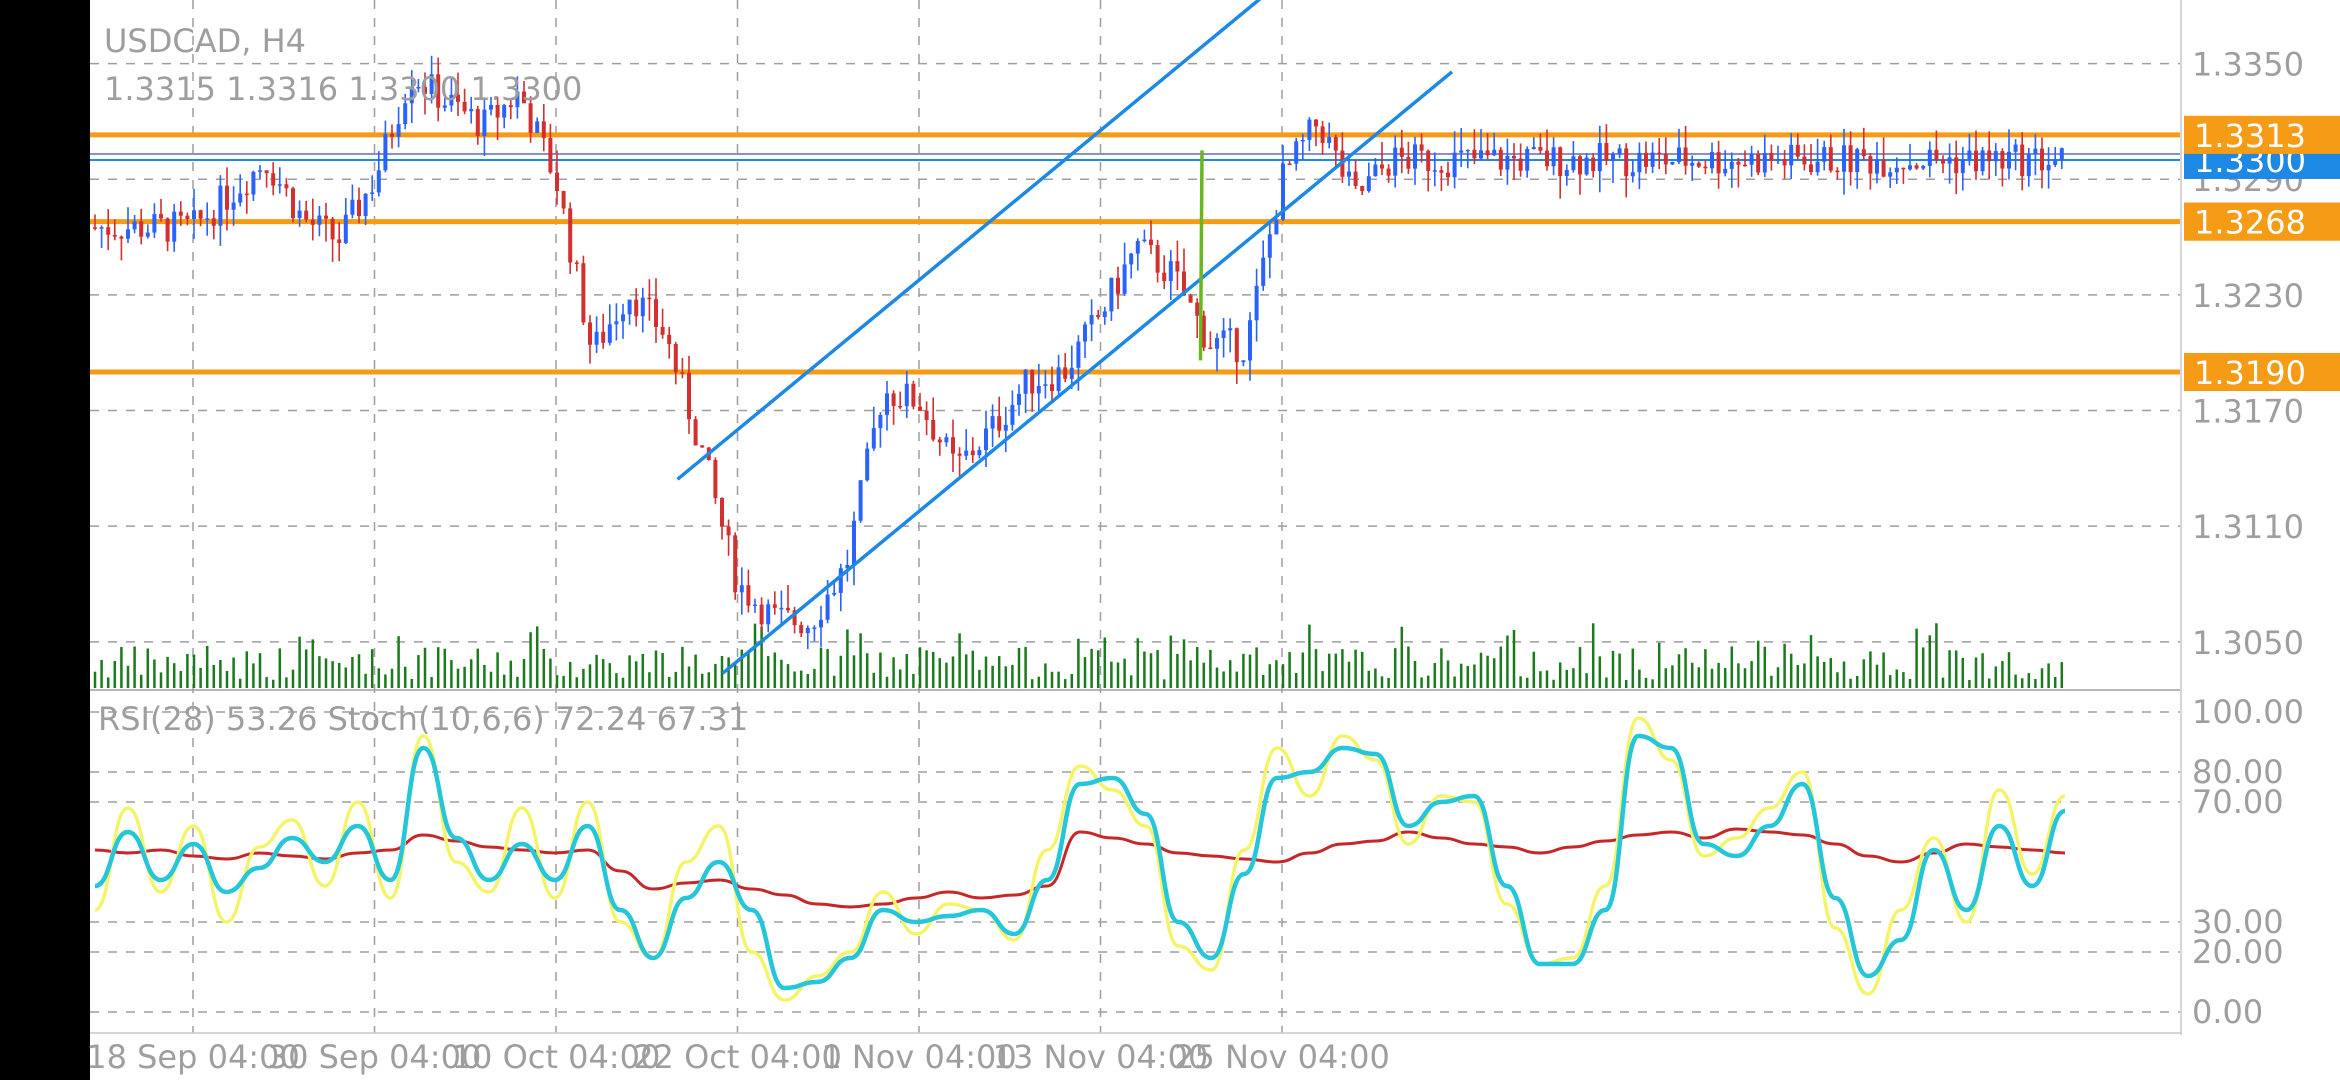 Image resolution: width=2340 pixels, height=1080 pixels. Describe the element at coordinates (2262, 371) in the screenshot. I see `level-price-tag` at that location.